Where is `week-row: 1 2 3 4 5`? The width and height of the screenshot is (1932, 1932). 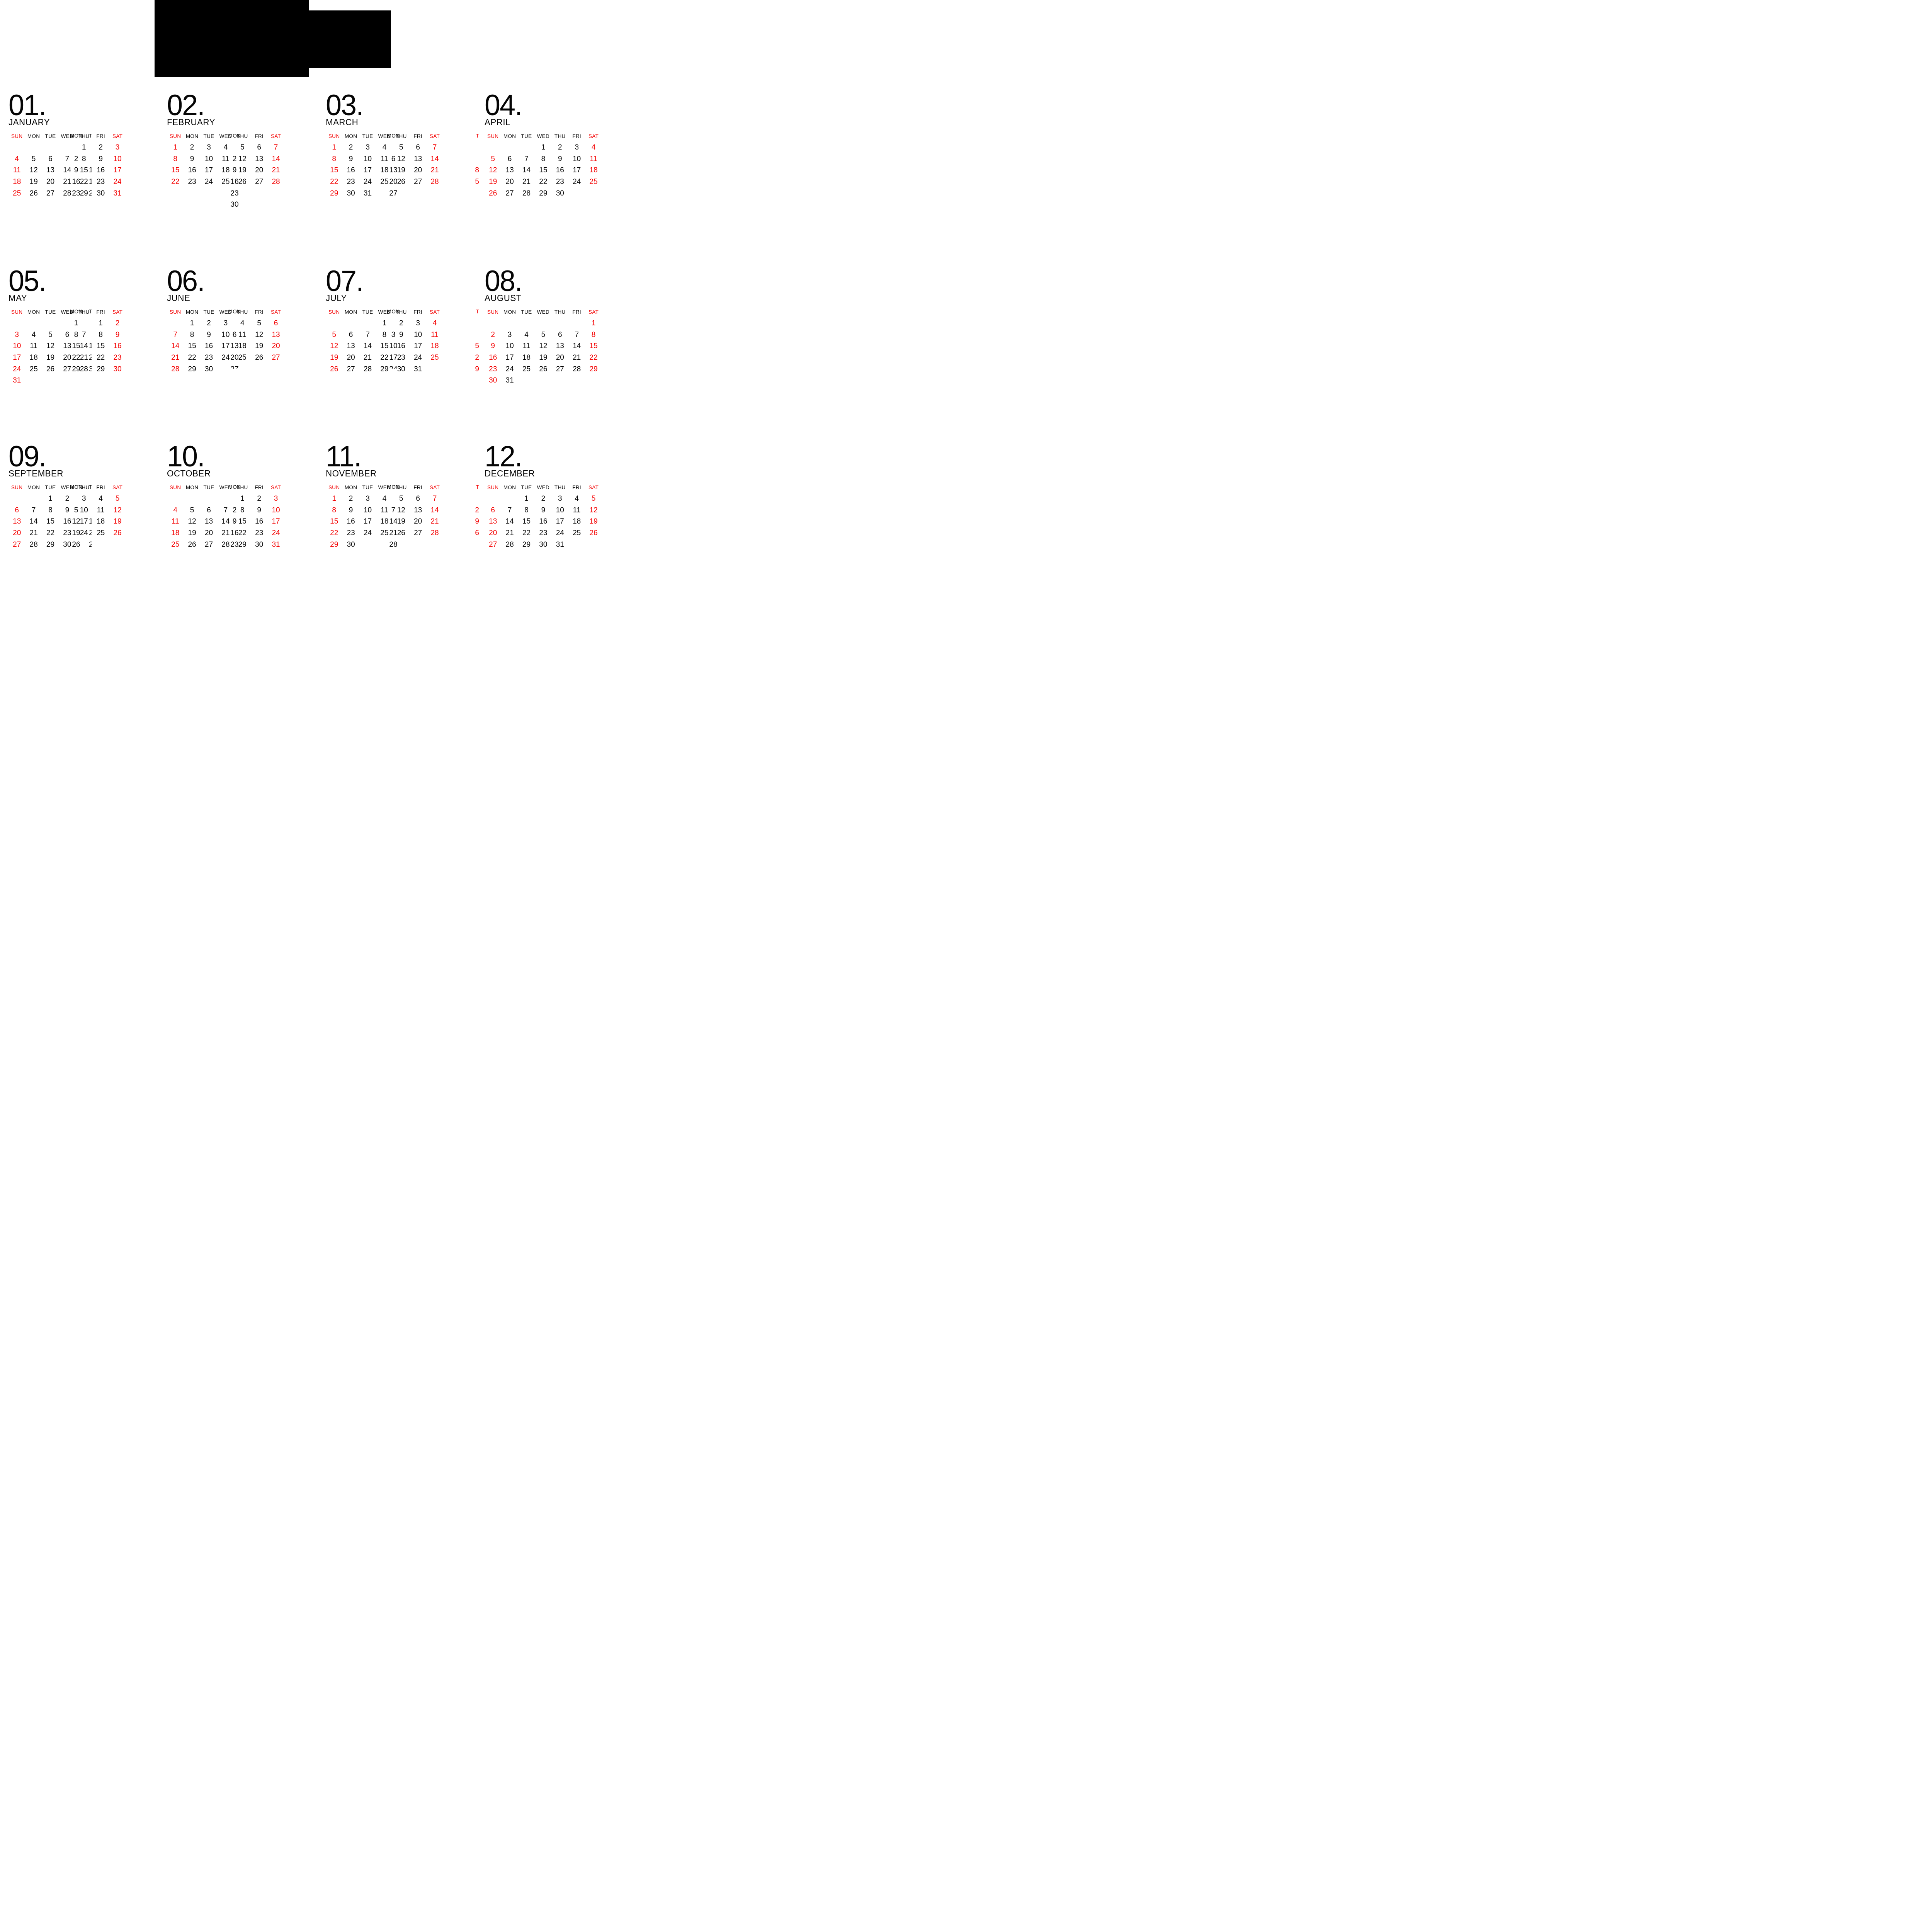 week-row: 1 2 3 4 5 is located at coordinates (543, 499).